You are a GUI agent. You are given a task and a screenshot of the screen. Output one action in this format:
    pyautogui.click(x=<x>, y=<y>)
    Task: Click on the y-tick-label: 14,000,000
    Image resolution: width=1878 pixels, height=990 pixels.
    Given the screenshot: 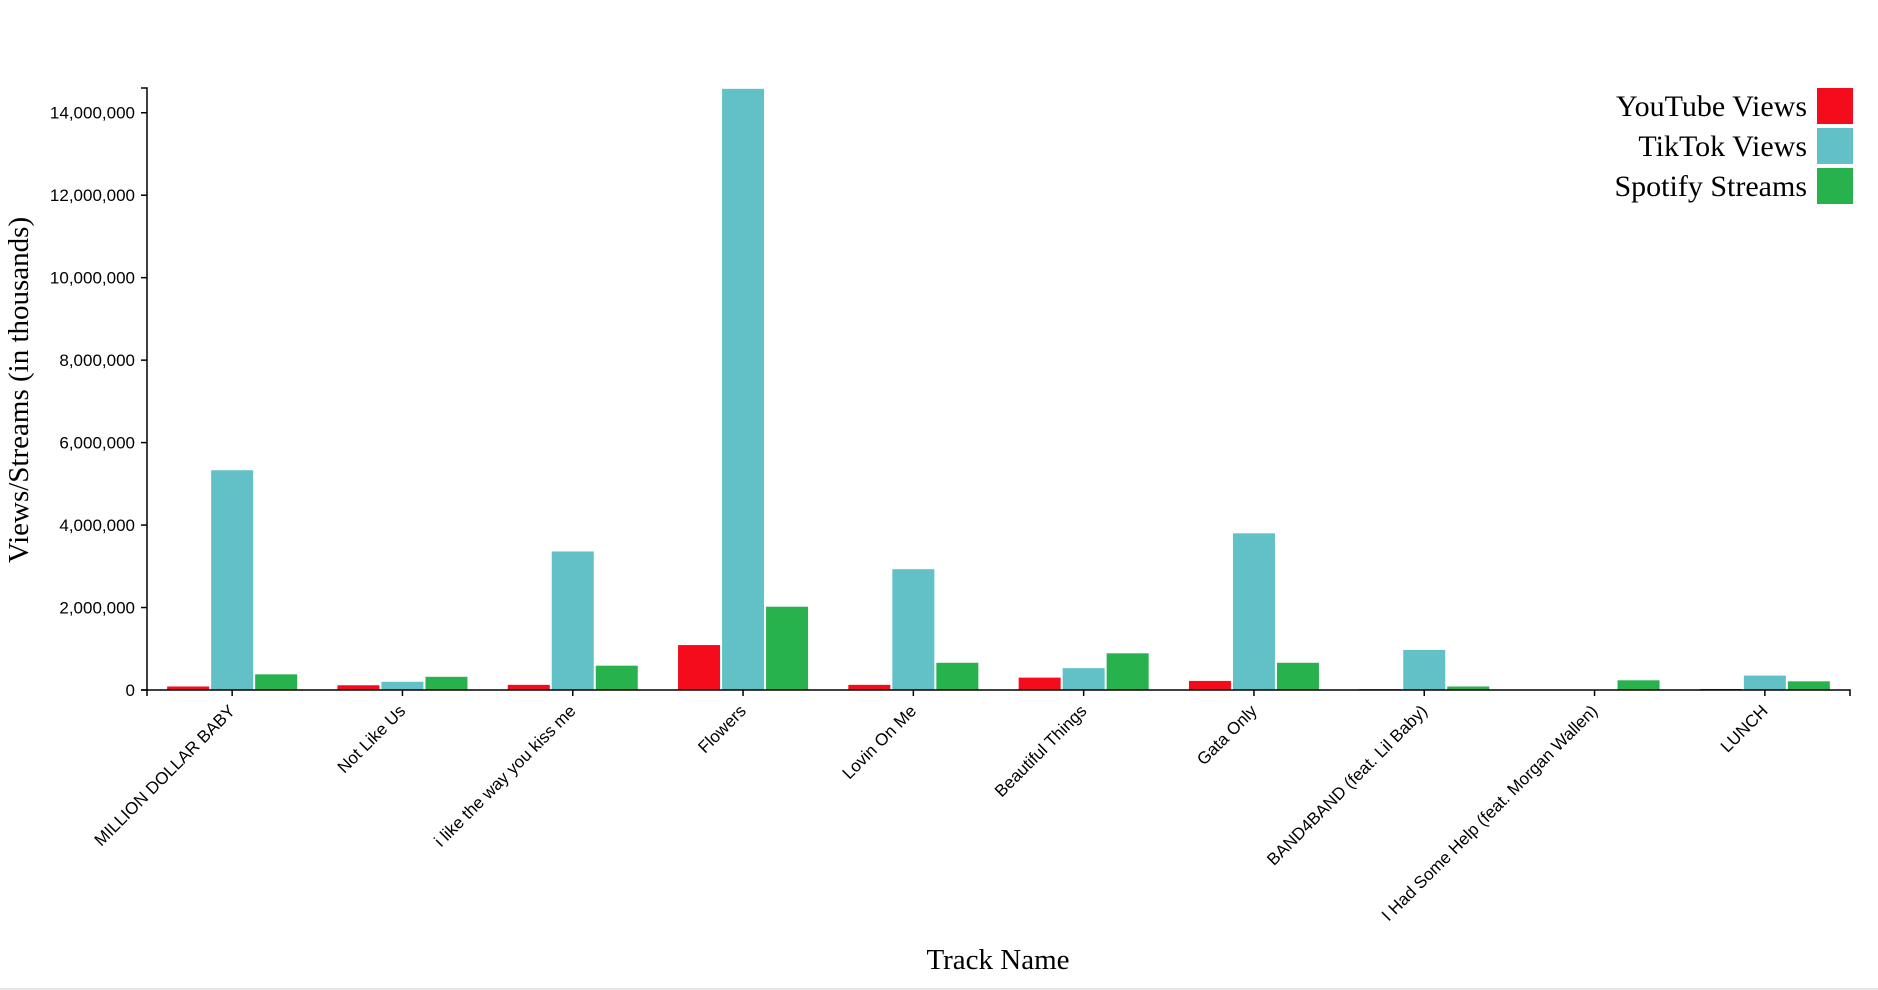 What is the action you would take?
    pyautogui.click(x=92, y=113)
    